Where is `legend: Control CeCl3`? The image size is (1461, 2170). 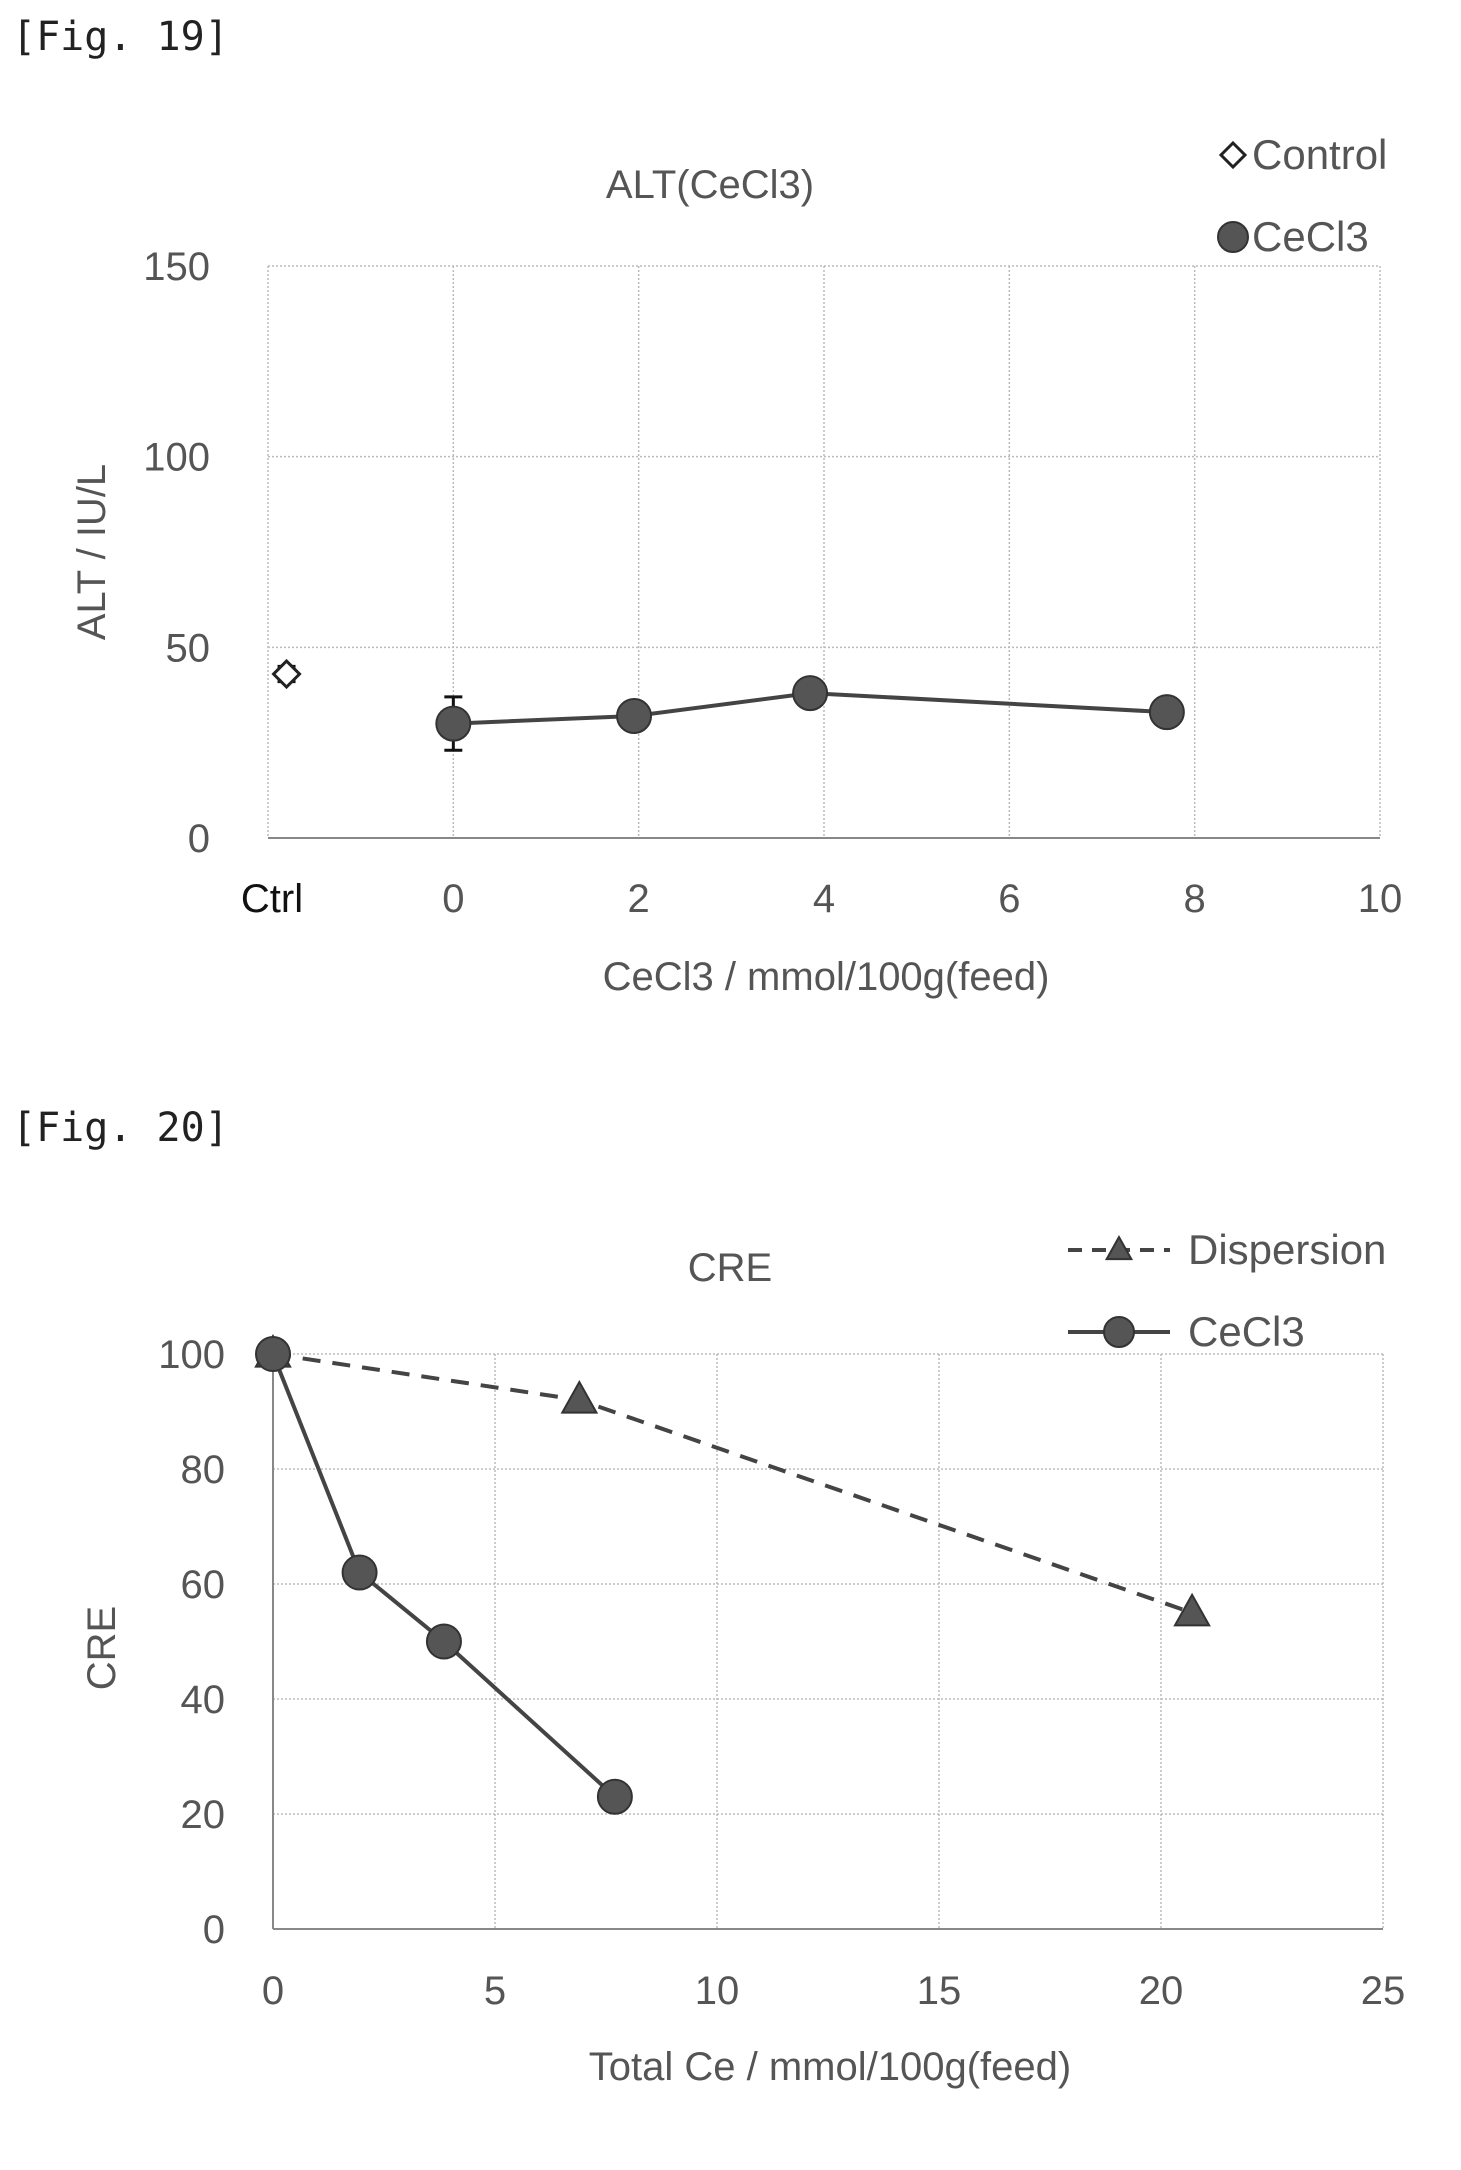 legend: Control CeCl3 is located at coordinates (1302, 195).